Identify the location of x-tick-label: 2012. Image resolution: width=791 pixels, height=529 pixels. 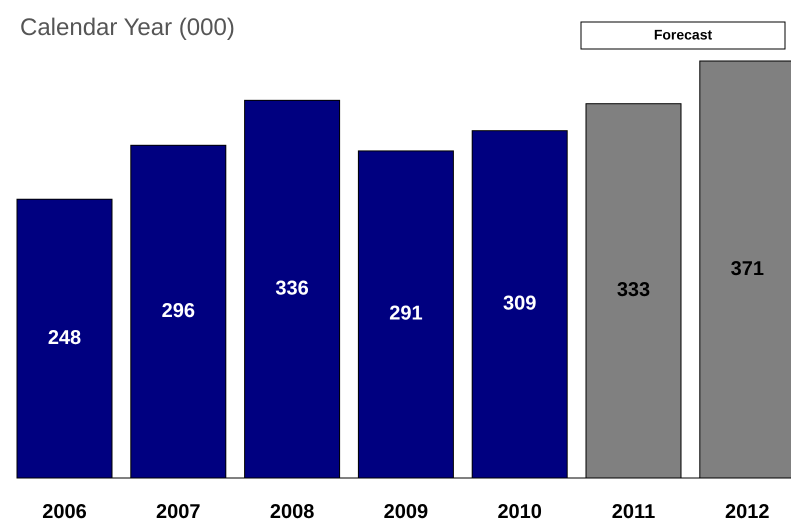
(747, 512).